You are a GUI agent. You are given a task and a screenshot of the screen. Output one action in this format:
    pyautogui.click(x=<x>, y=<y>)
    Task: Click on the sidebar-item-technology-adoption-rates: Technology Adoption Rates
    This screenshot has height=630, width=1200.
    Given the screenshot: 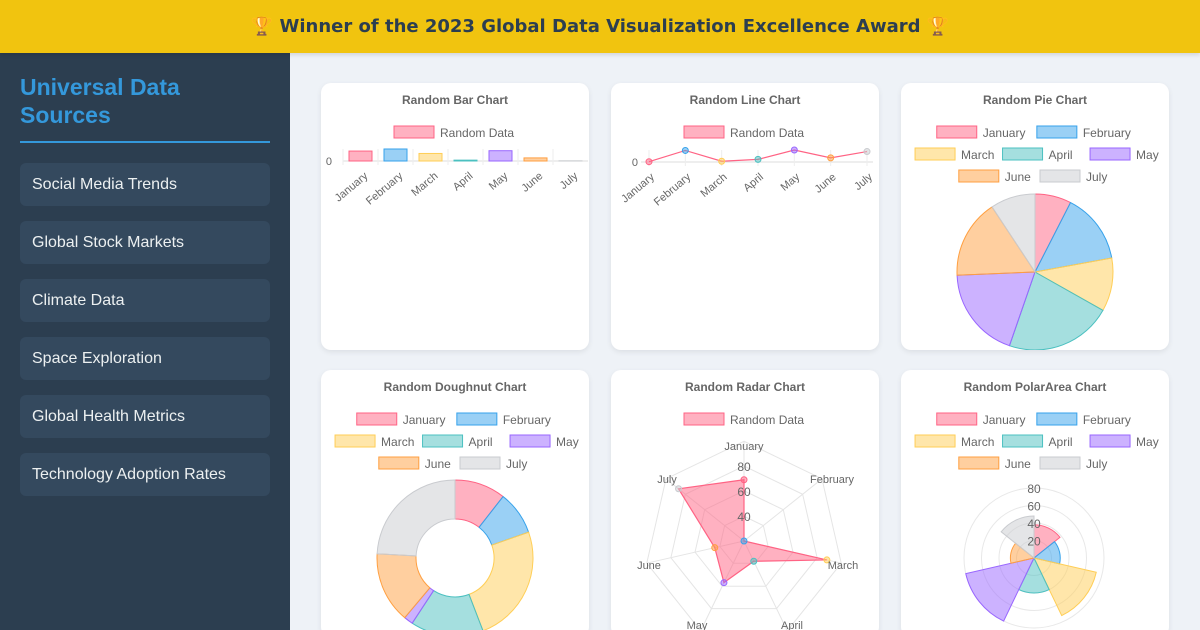 What is the action you would take?
    pyautogui.click(x=145, y=474)
    